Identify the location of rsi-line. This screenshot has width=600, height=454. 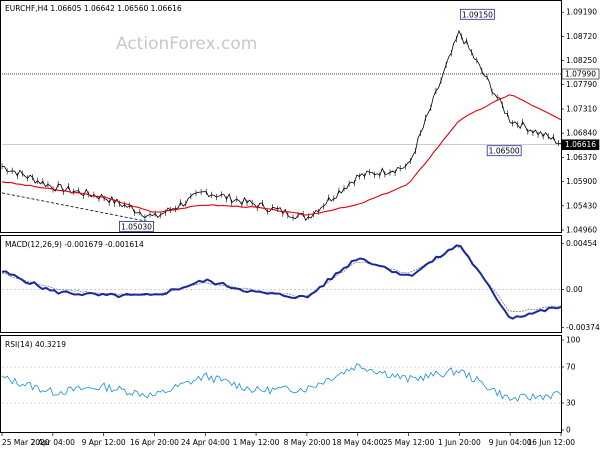
(281, 382).